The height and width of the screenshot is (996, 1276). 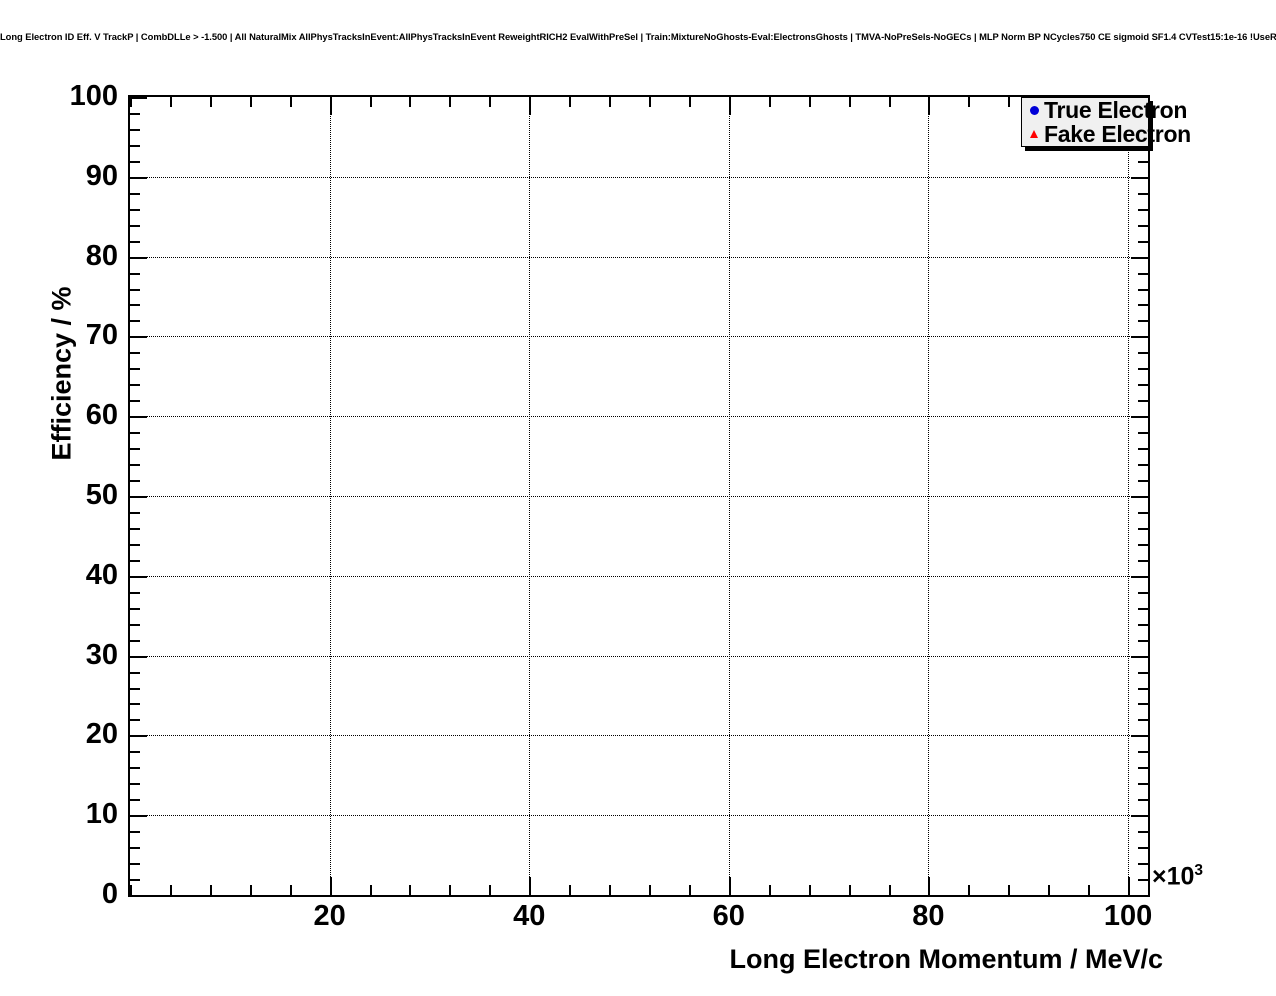 I want to click on legend-box: True Electron Fake Electron, so click(x=1106, y=122).